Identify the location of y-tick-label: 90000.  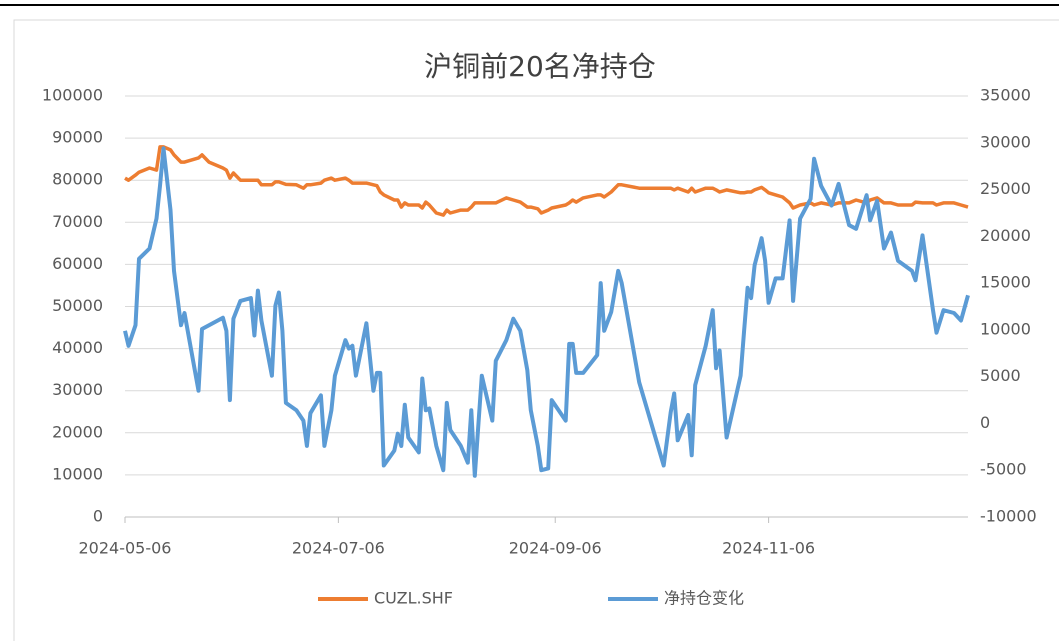
(77, 137).